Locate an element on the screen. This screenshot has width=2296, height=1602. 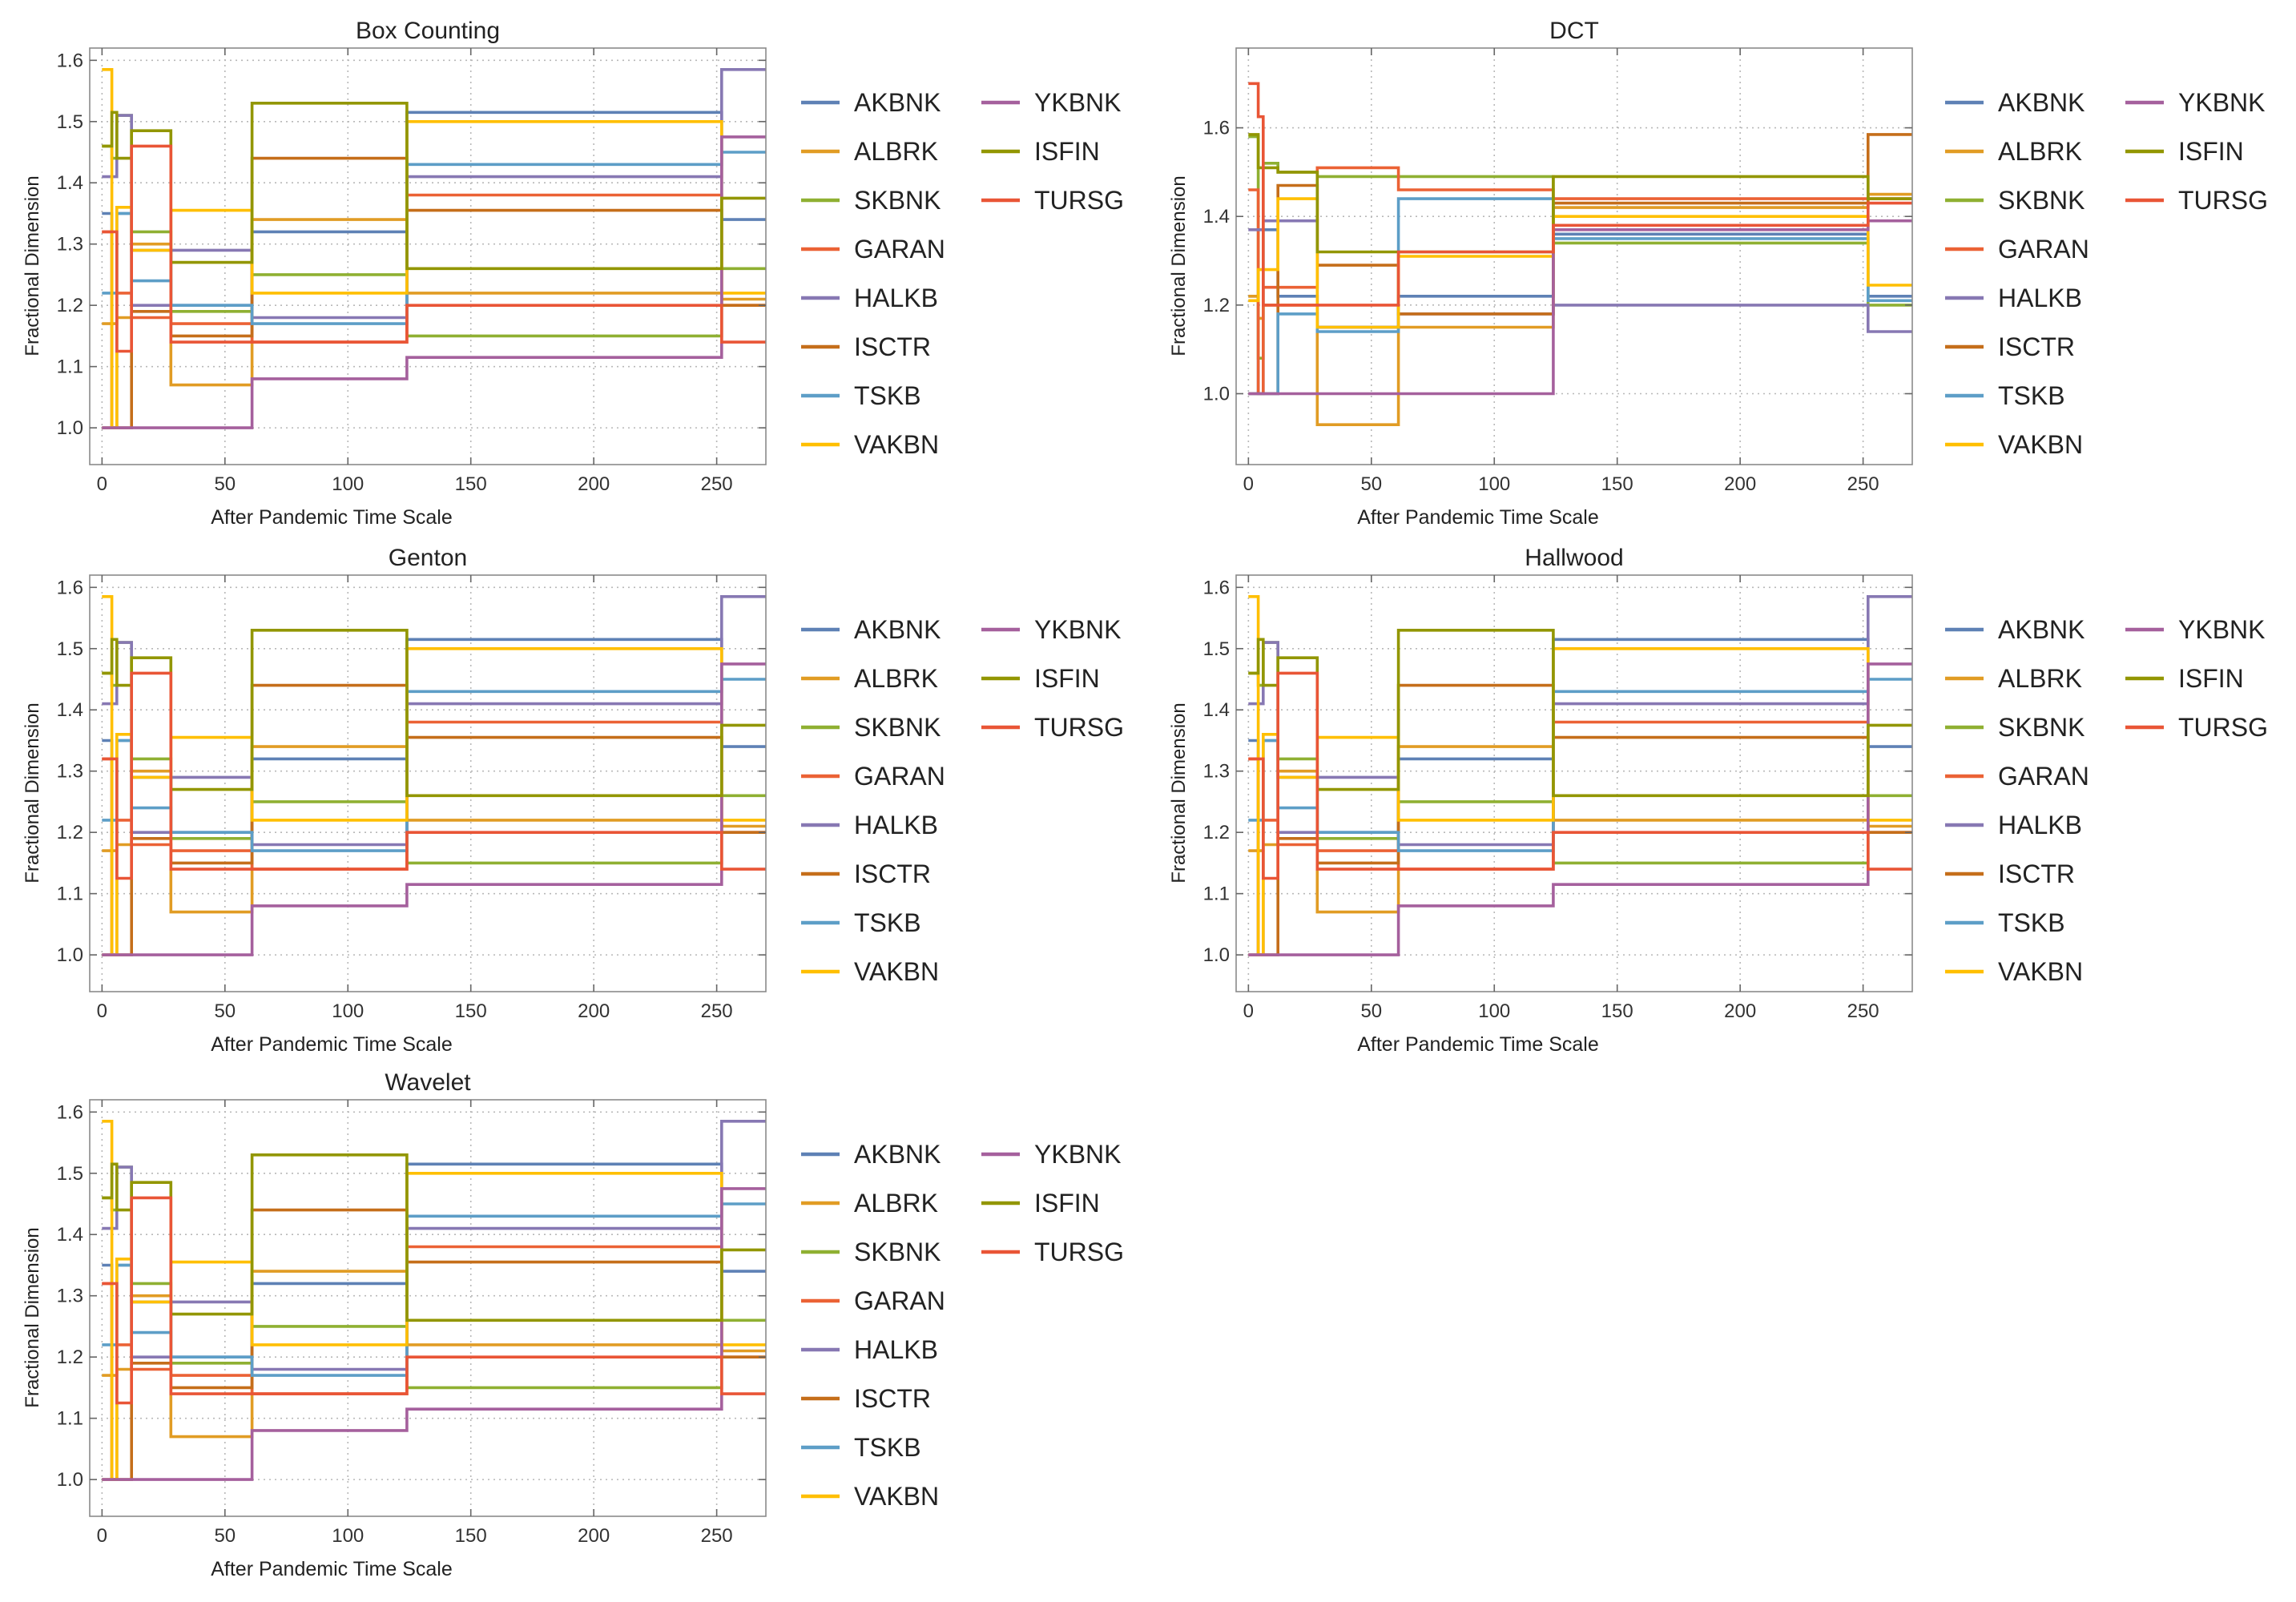
series-line-skbnk is located at coordinates (1580, 753).